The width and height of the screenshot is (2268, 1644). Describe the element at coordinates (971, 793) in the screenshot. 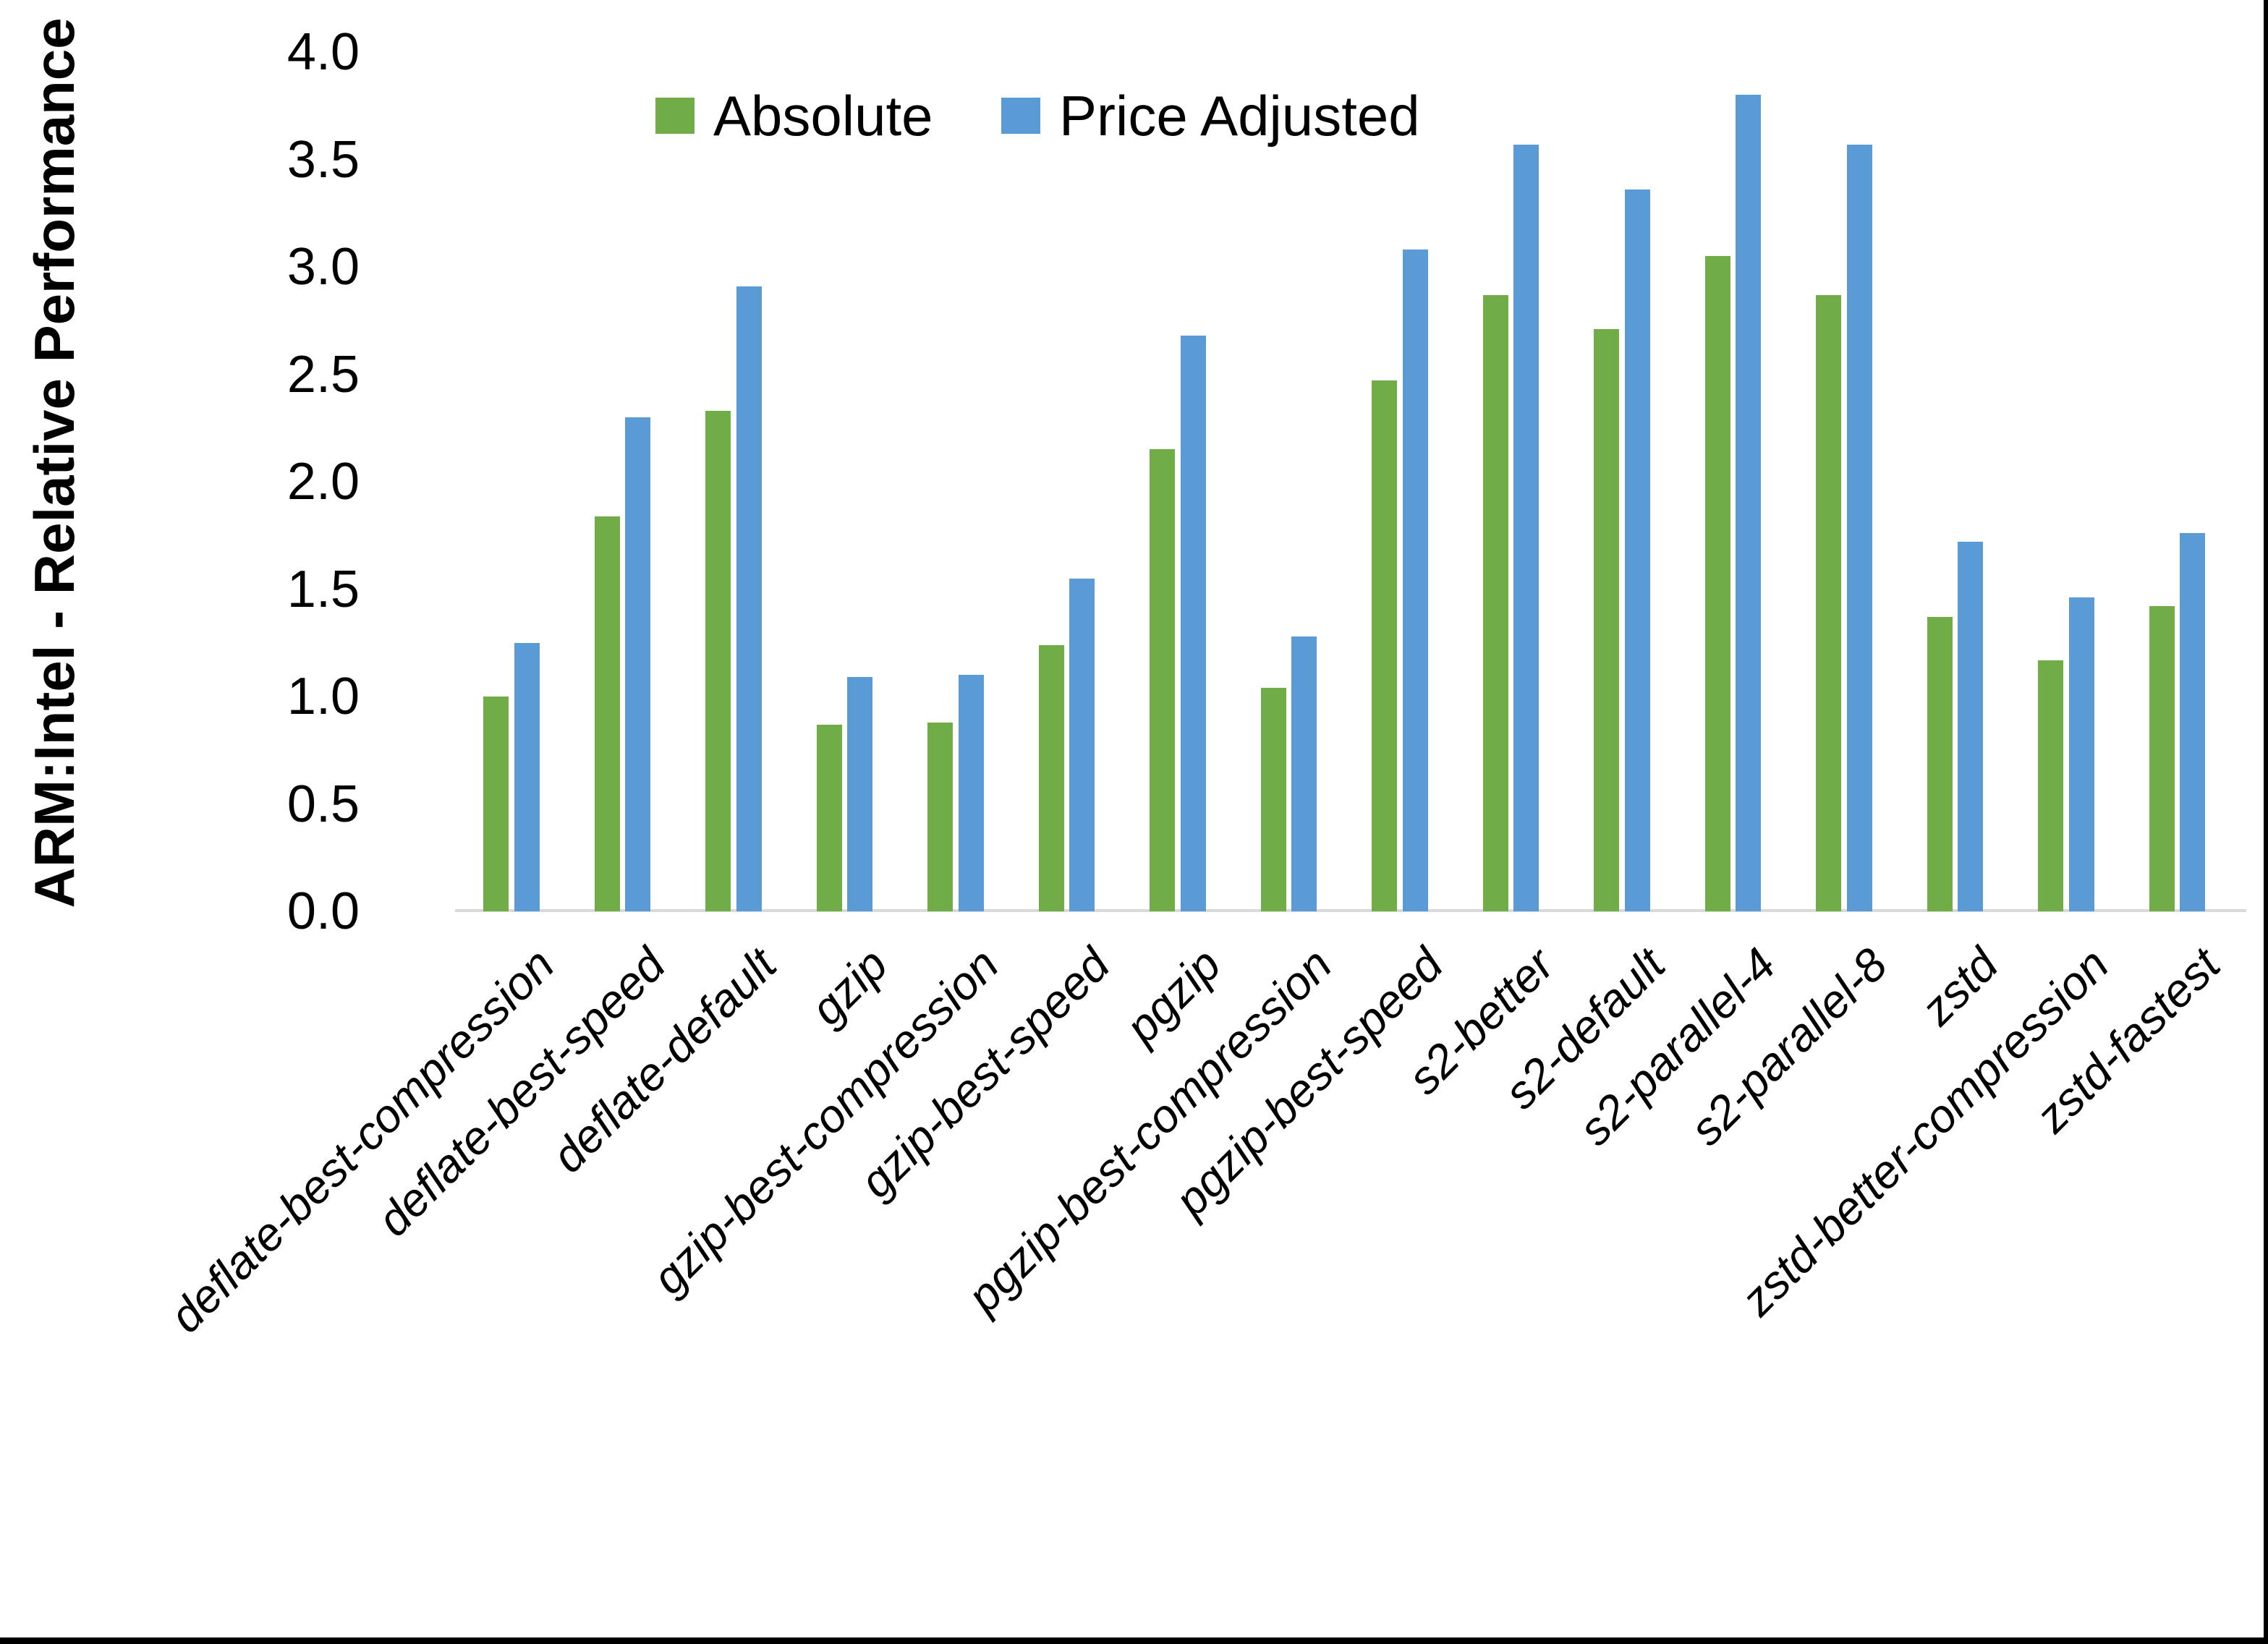

I see `bar-price-adjusted-gzip-best-compression` at that location.